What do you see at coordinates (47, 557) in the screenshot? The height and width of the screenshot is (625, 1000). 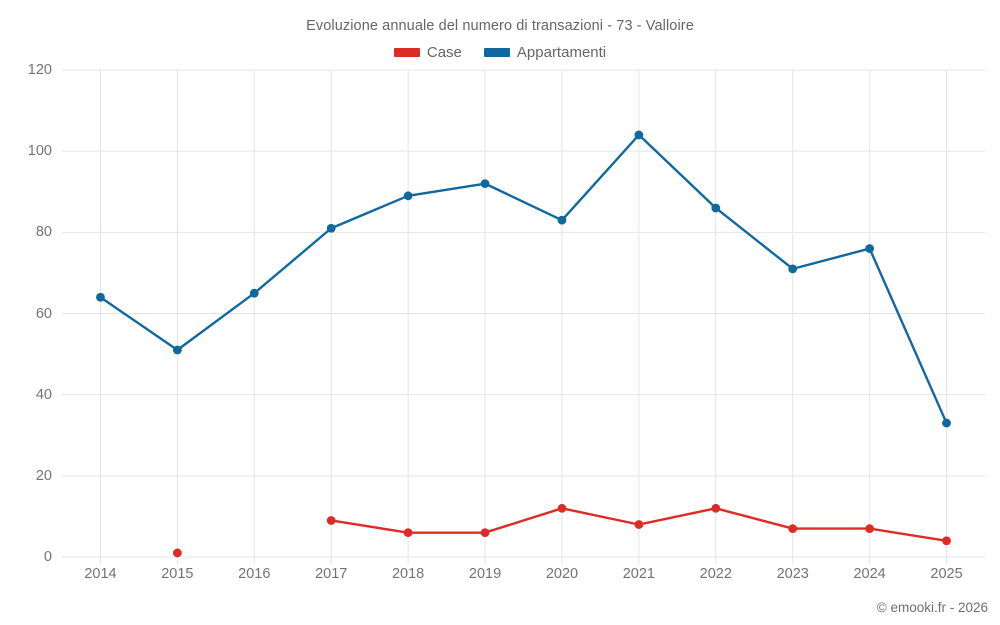 I see `y-tick-label: 0` at bounding box center [47, 557].